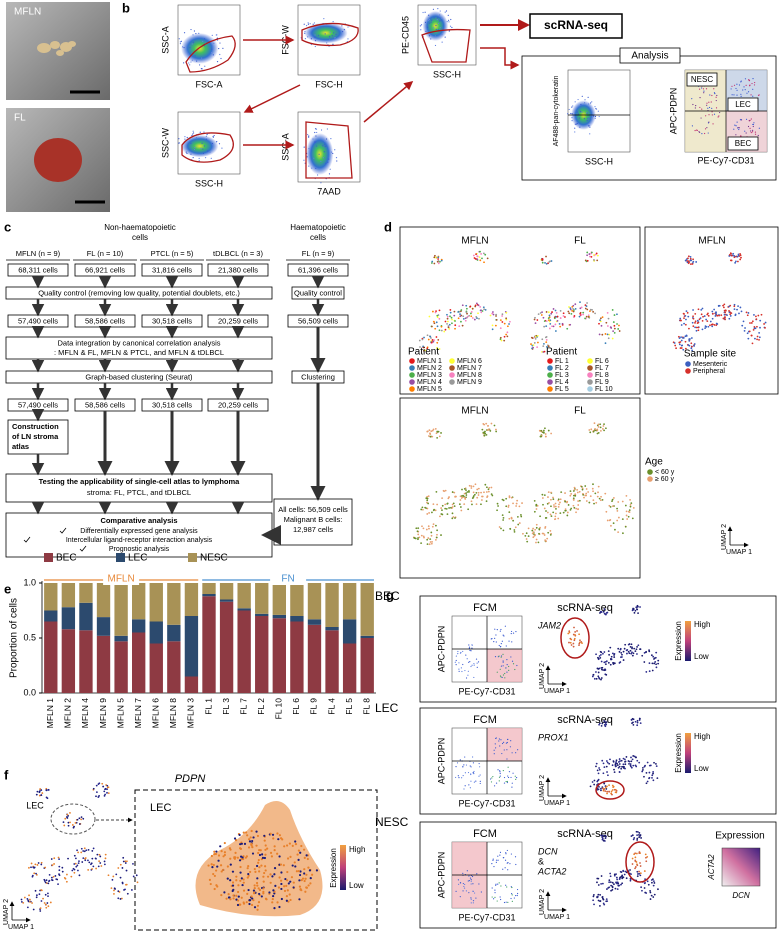  What do you see at coordinates (580, 411) in the screenshot?
I see `sample-label: FL` at bounding box center [580, 411].